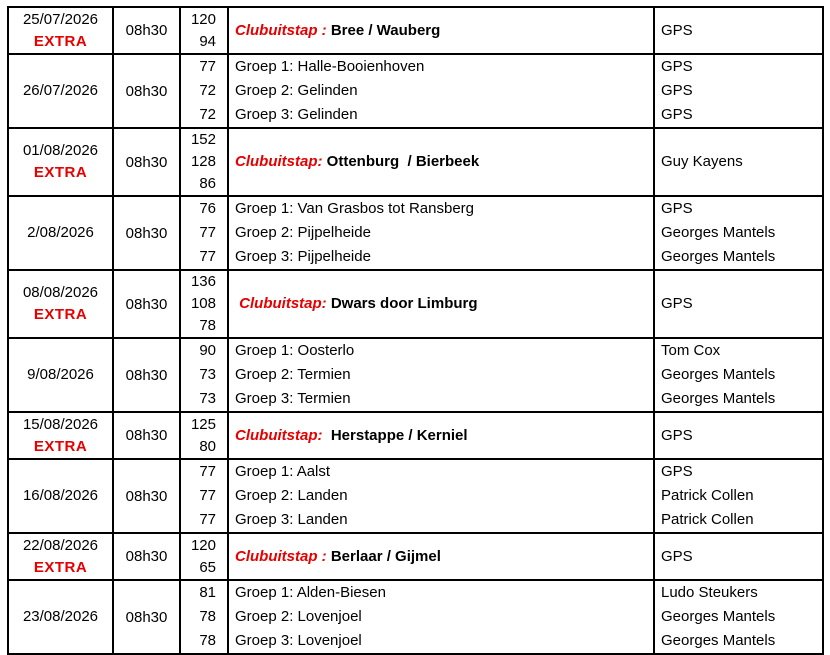 The image size is (830, 655). I want to click on date-cell: 2/08/2026, so click(60, 233).